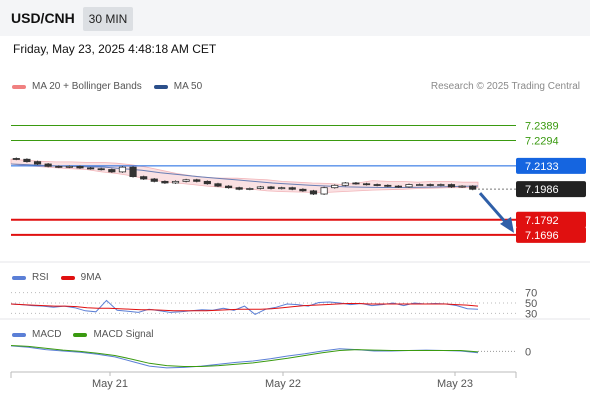 The width and height of the screenshot is (590, 400). What do you see at coordinates (67, 277) in the screenshot?
I see `legend-swatch-9ma` at bounding box center [67, 277].